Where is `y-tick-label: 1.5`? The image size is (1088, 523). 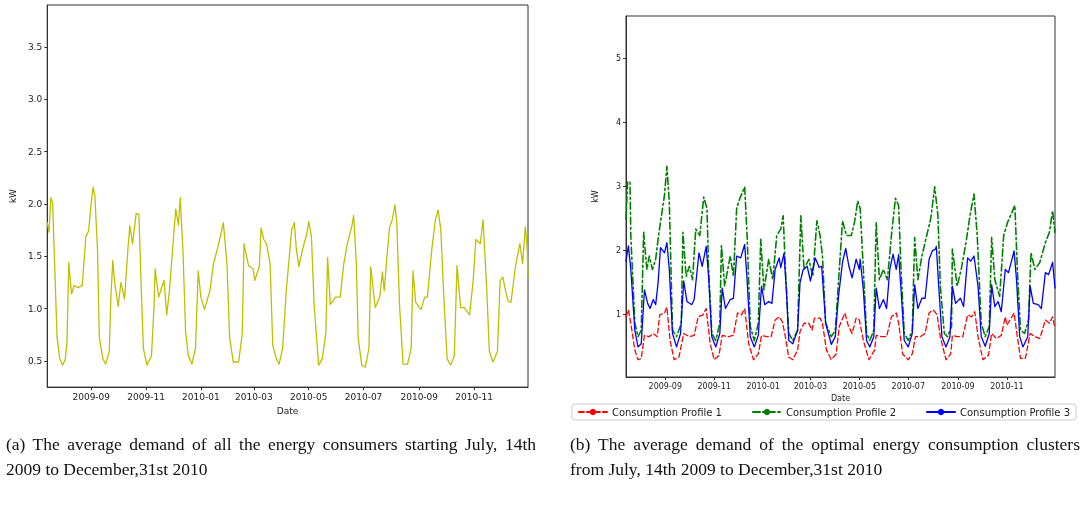 y-tick-label: 1.5 is located at coordinates (35, 256).